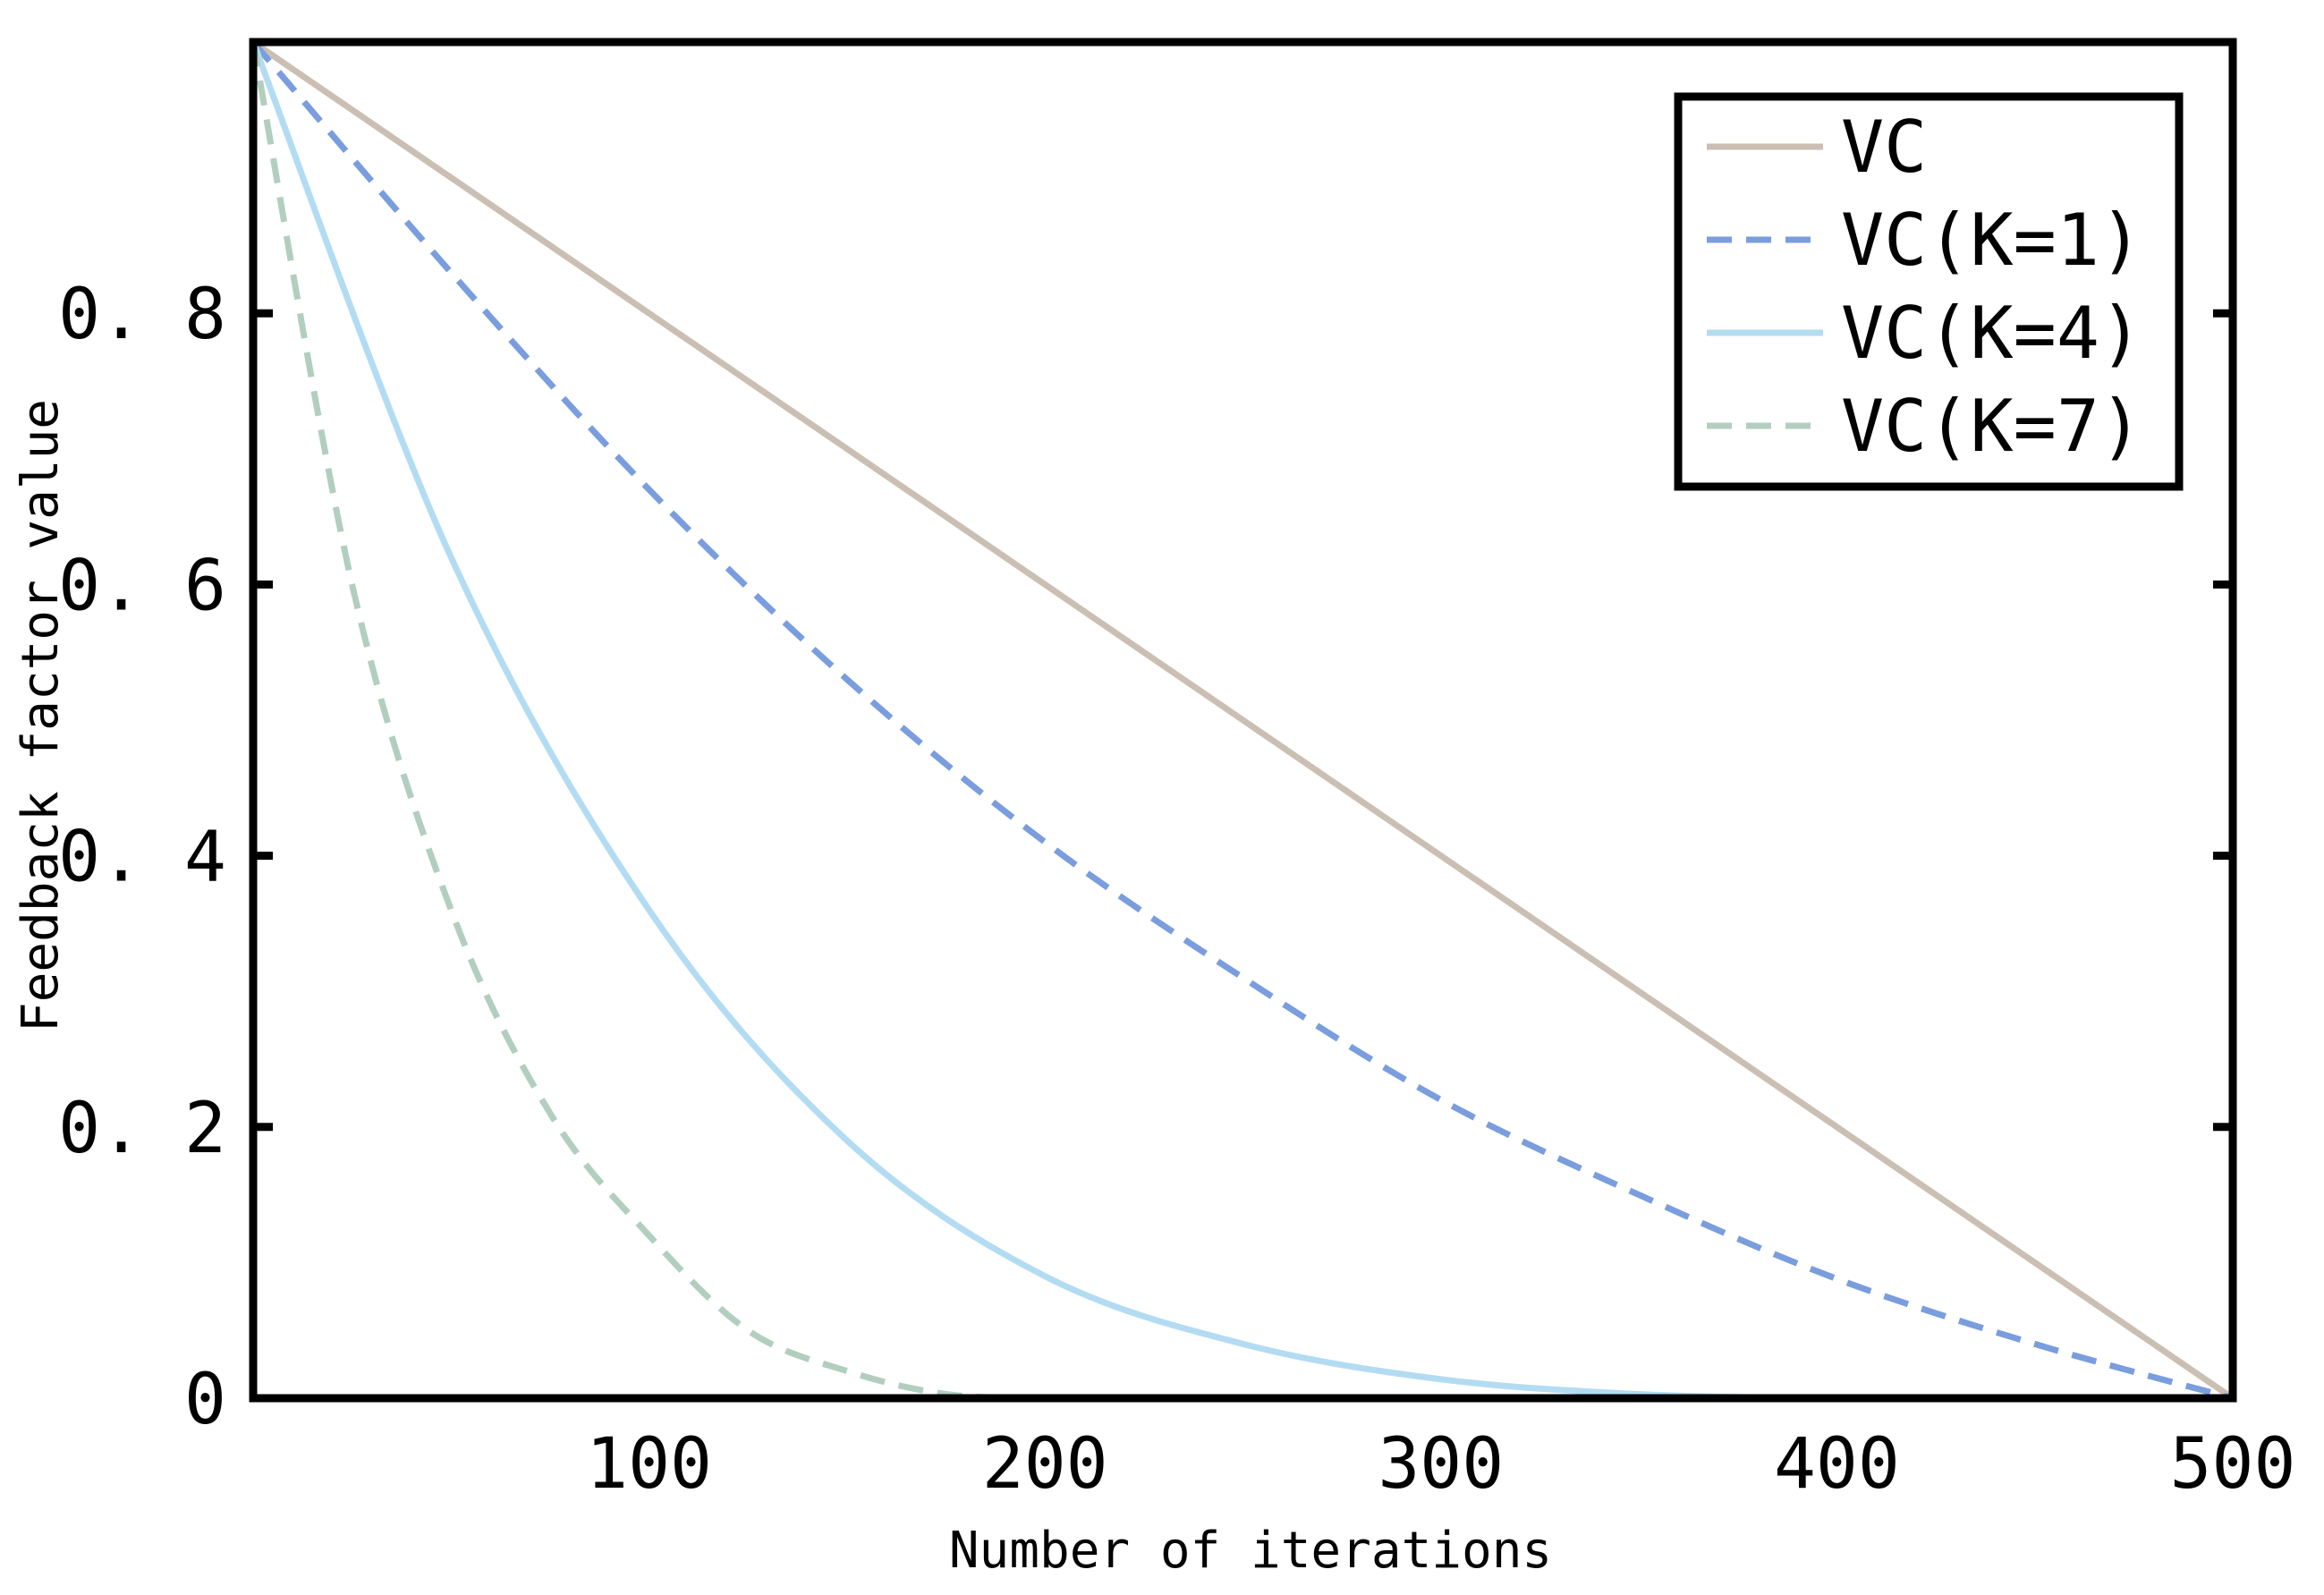 The image size is (2324, 1595). I want to click on legend-label-vc-k7: VC(K=7), so click(1991, 426).